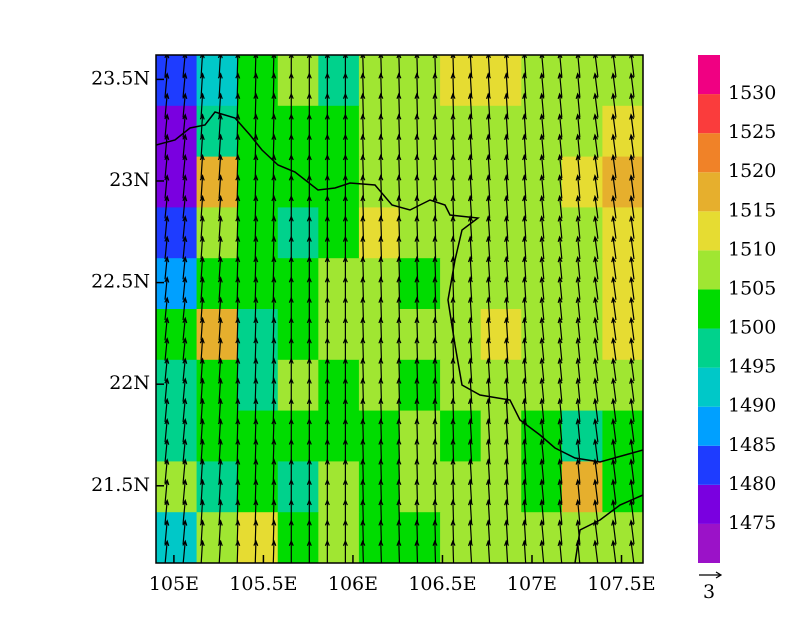 Image resolution: width=800 pixels, height=618 pixels. Describe the element at coordinates (752, 445) in the screenshot. I see `colorbar-label: 1485` at that location.